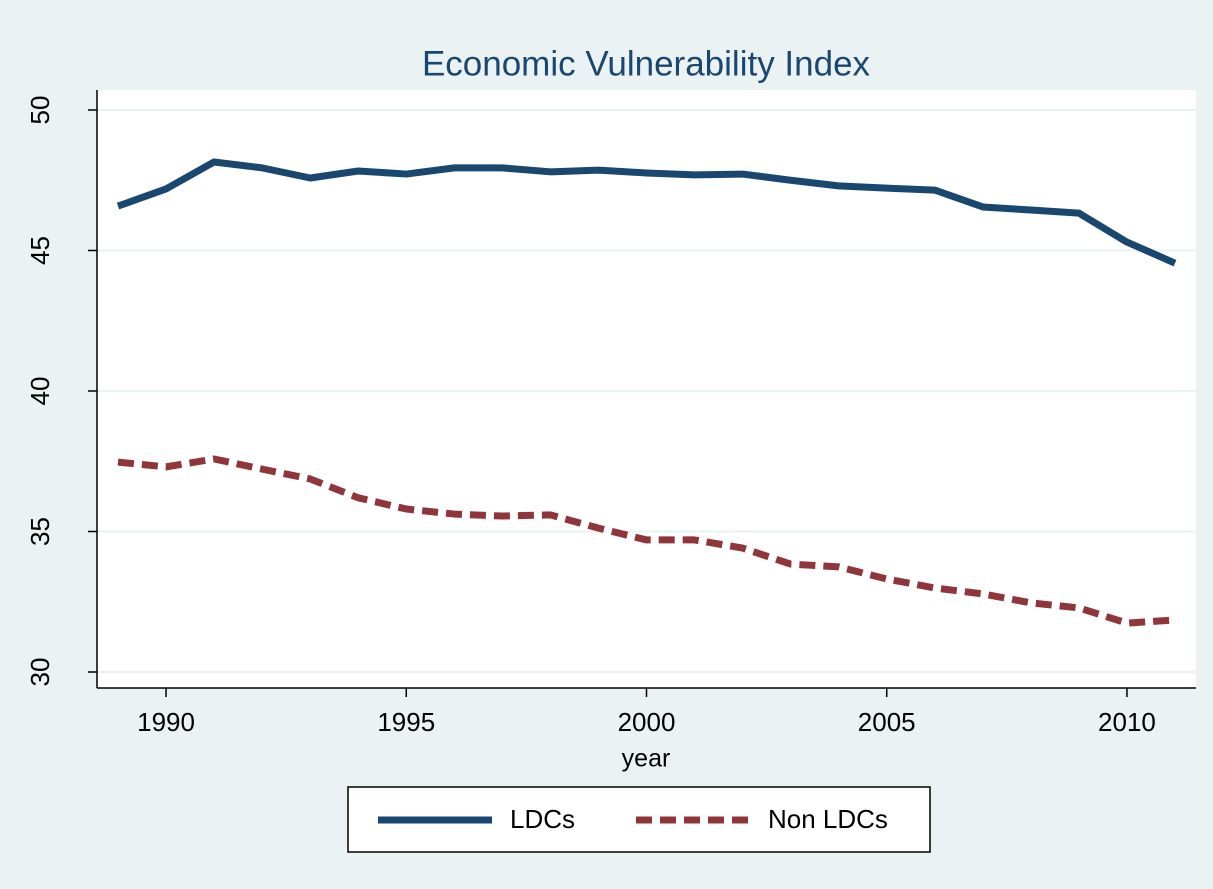 This screenshot has height=889, width=1213. Describe the element at coordinates (166, 722) in the screenshot. I see `x-tick-label: 1990` at that location.